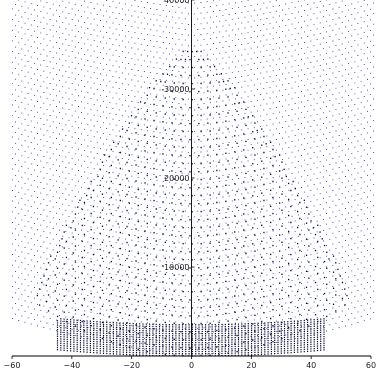 The image size is (377, 376). I want to click on y-tick-label: 10000, so click(176, 267).